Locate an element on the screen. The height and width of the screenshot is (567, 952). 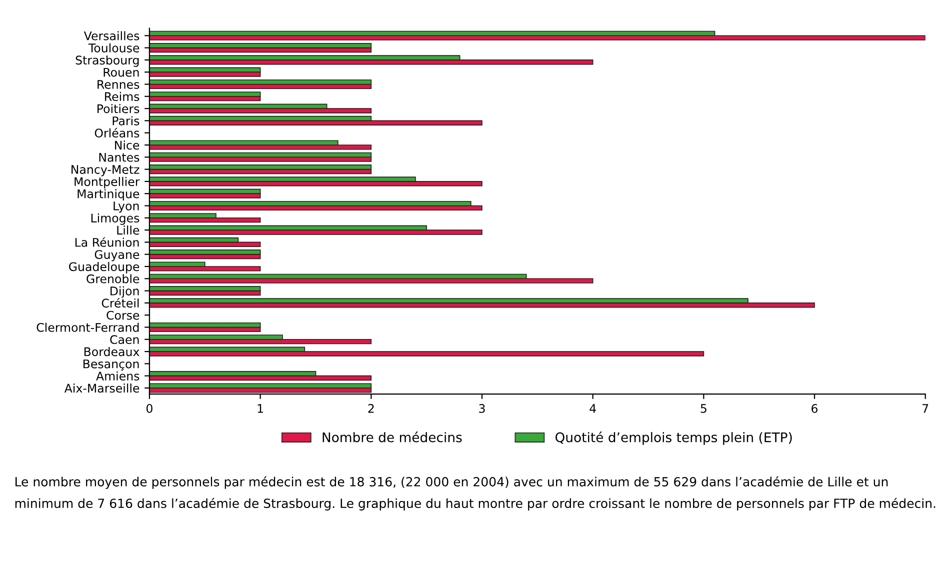
x-tick-label: 2 is located at coordinates (371, 408).